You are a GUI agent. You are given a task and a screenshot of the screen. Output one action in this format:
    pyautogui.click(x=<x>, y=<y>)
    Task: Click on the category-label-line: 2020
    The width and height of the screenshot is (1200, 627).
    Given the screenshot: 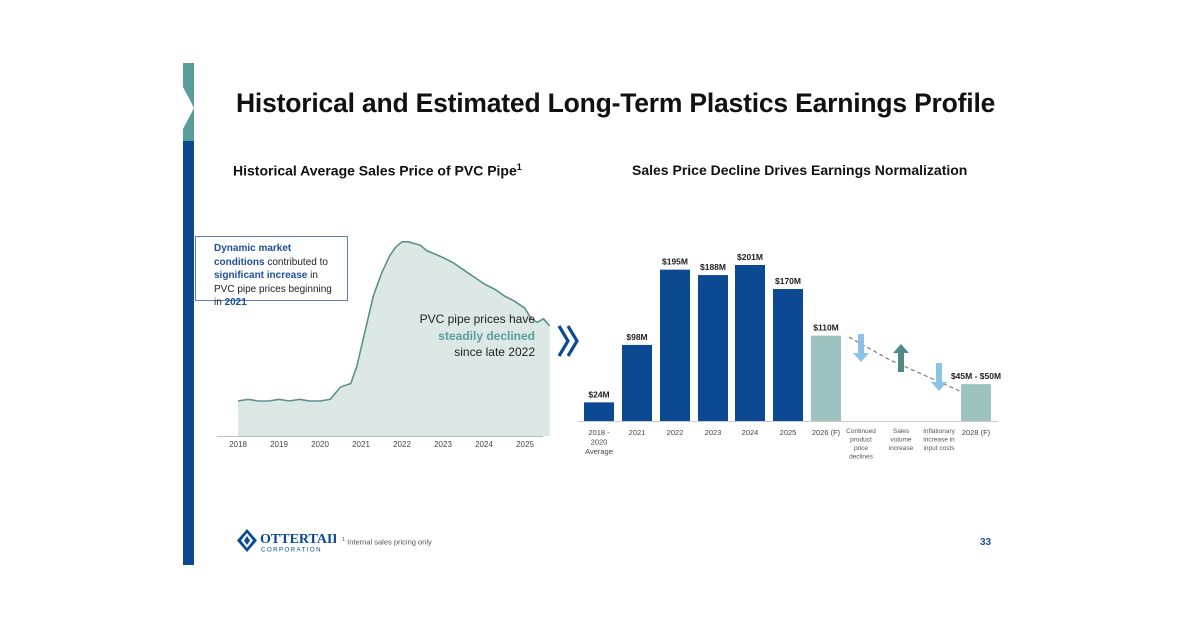 What is the action you would take?
    pyautogui.click(x=599, y=442)
    